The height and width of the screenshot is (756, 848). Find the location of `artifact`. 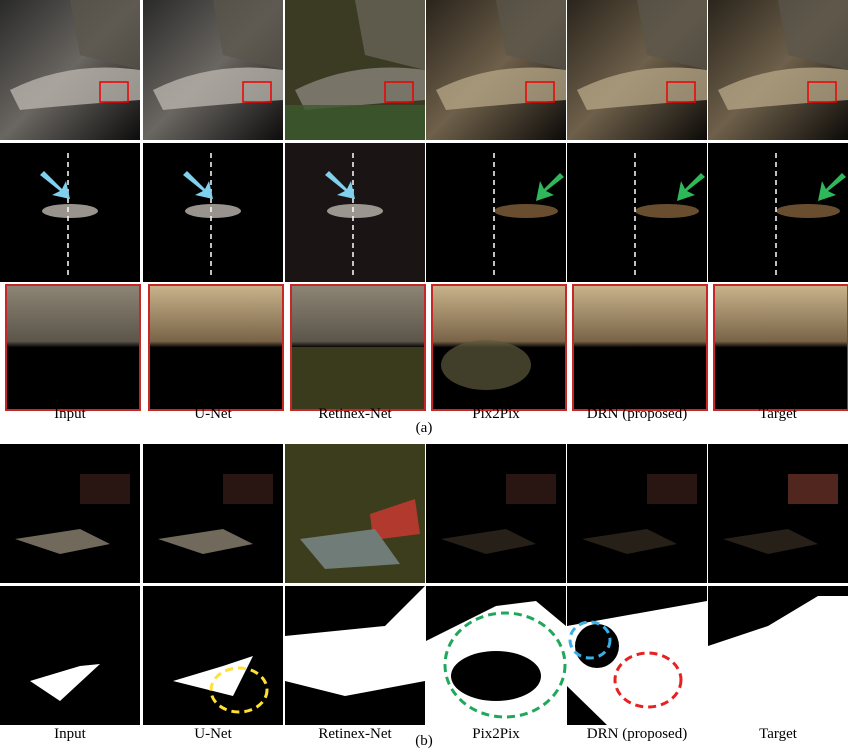

artifact is located at coordinates (486, 365).